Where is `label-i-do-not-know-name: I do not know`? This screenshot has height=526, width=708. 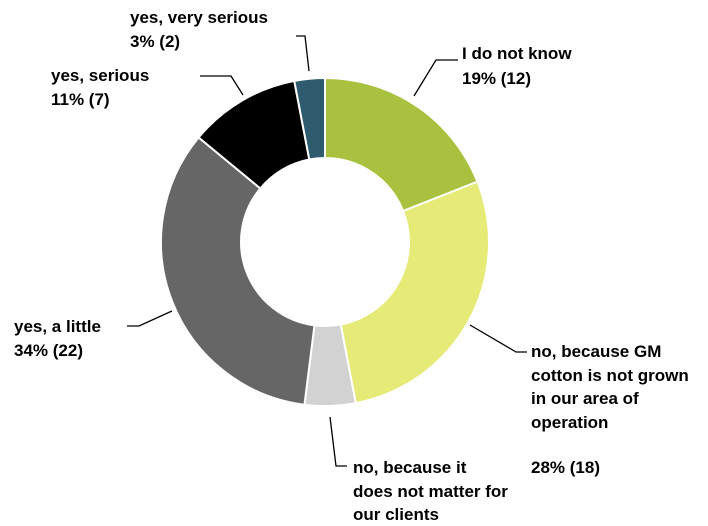
label-i-do-not-know-name: I do not know is located at coordinates (517, 53).